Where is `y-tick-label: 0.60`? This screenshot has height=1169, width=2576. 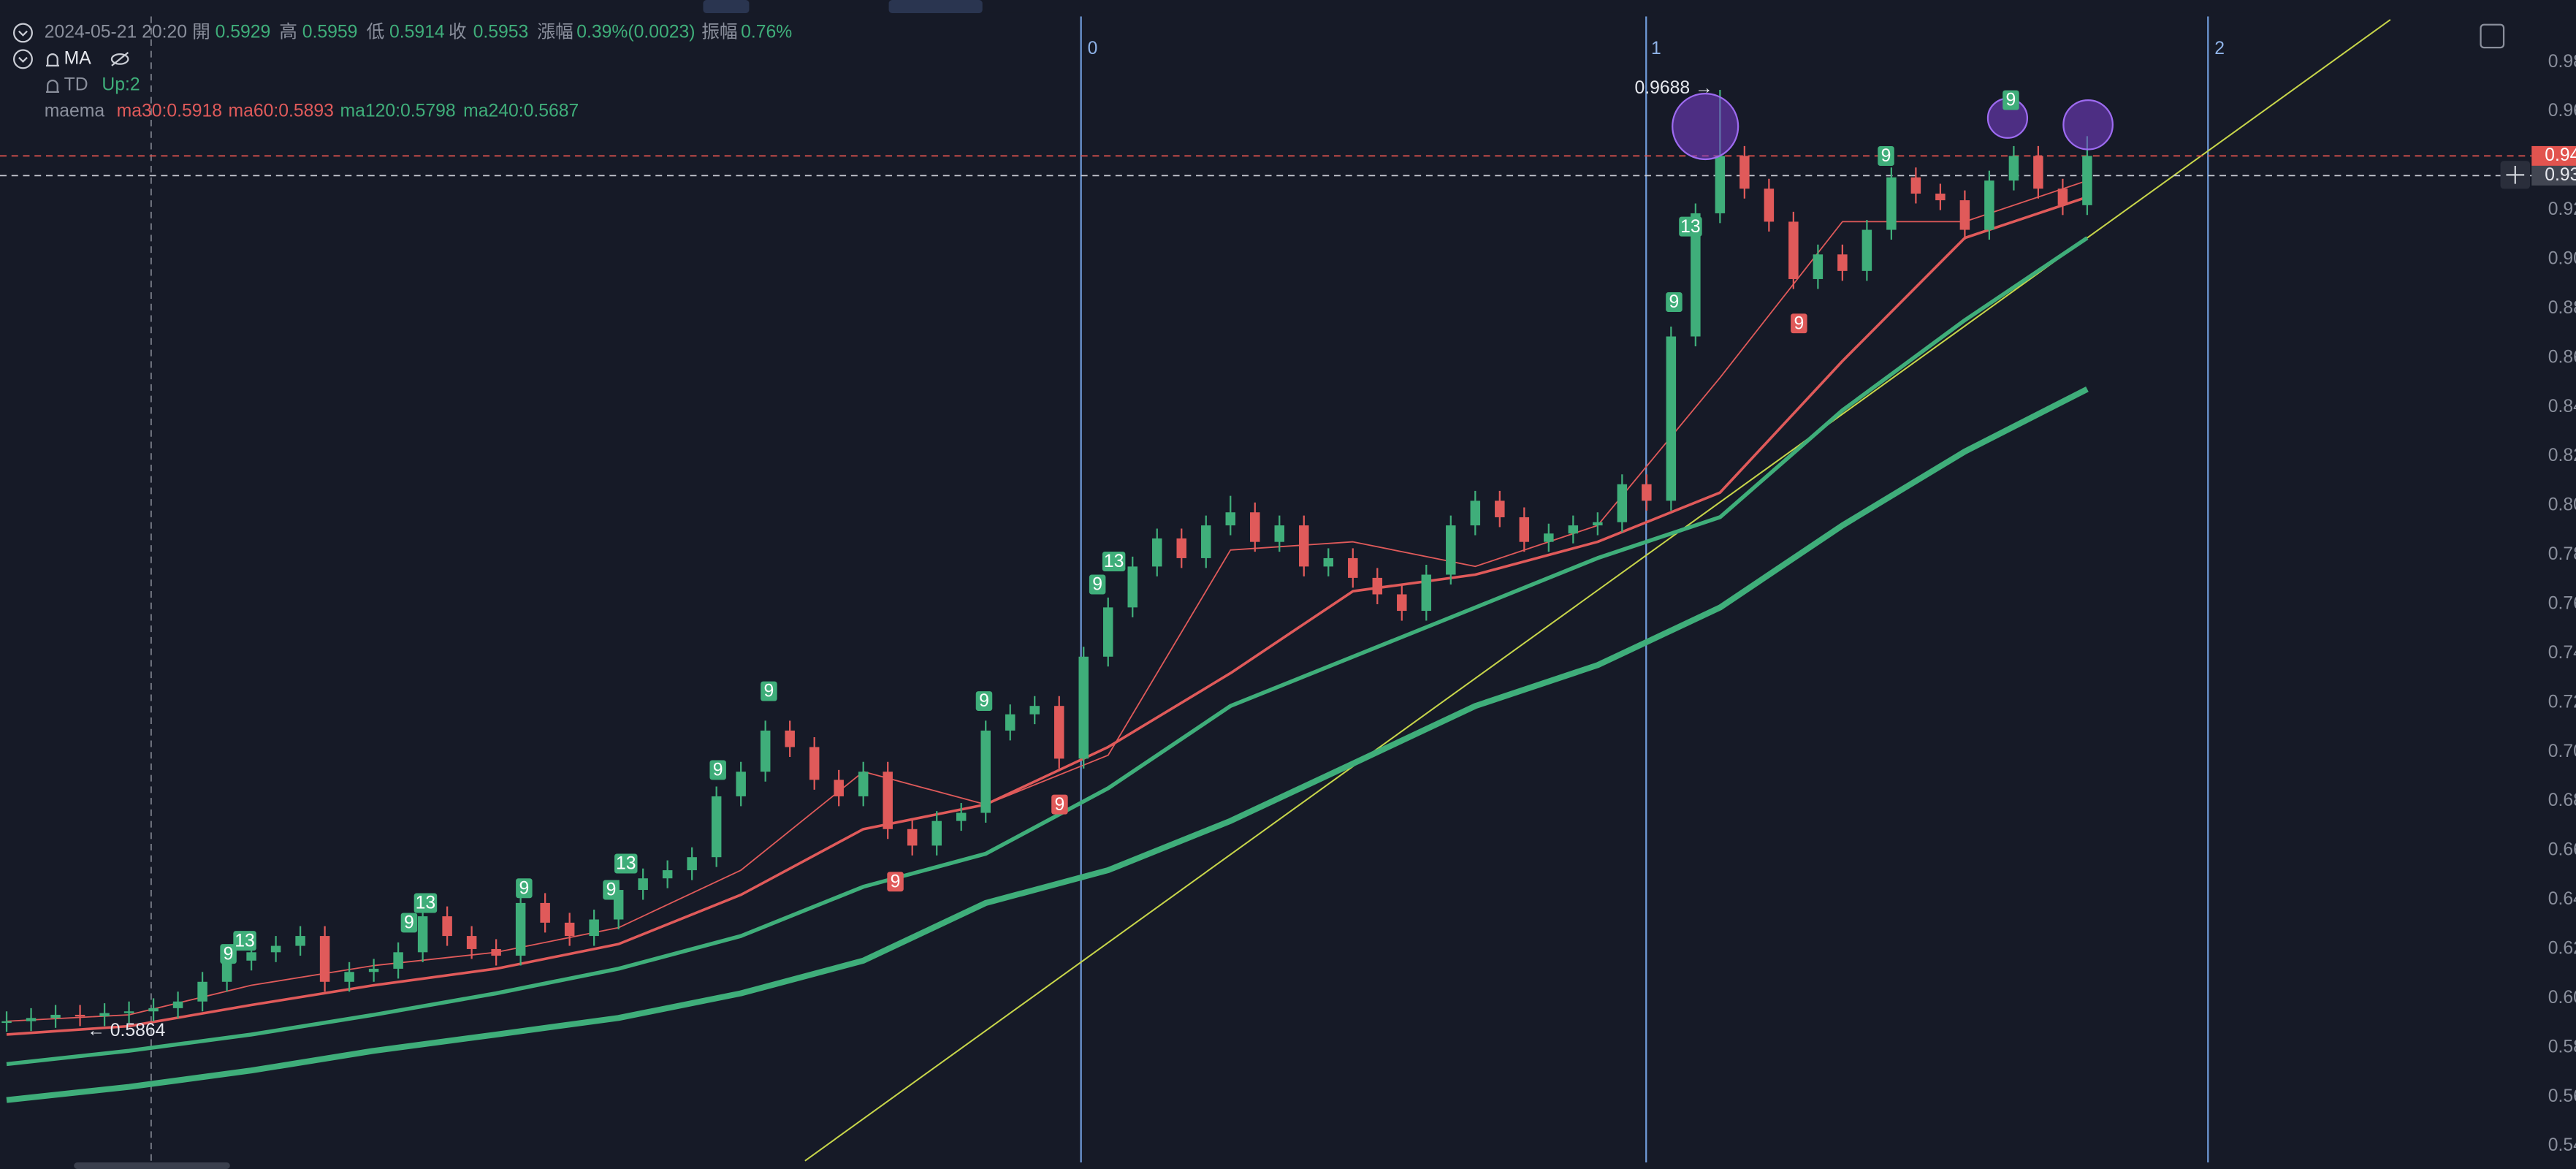 y-tick-label: 0.60 is located at coordinates (2562, 998).